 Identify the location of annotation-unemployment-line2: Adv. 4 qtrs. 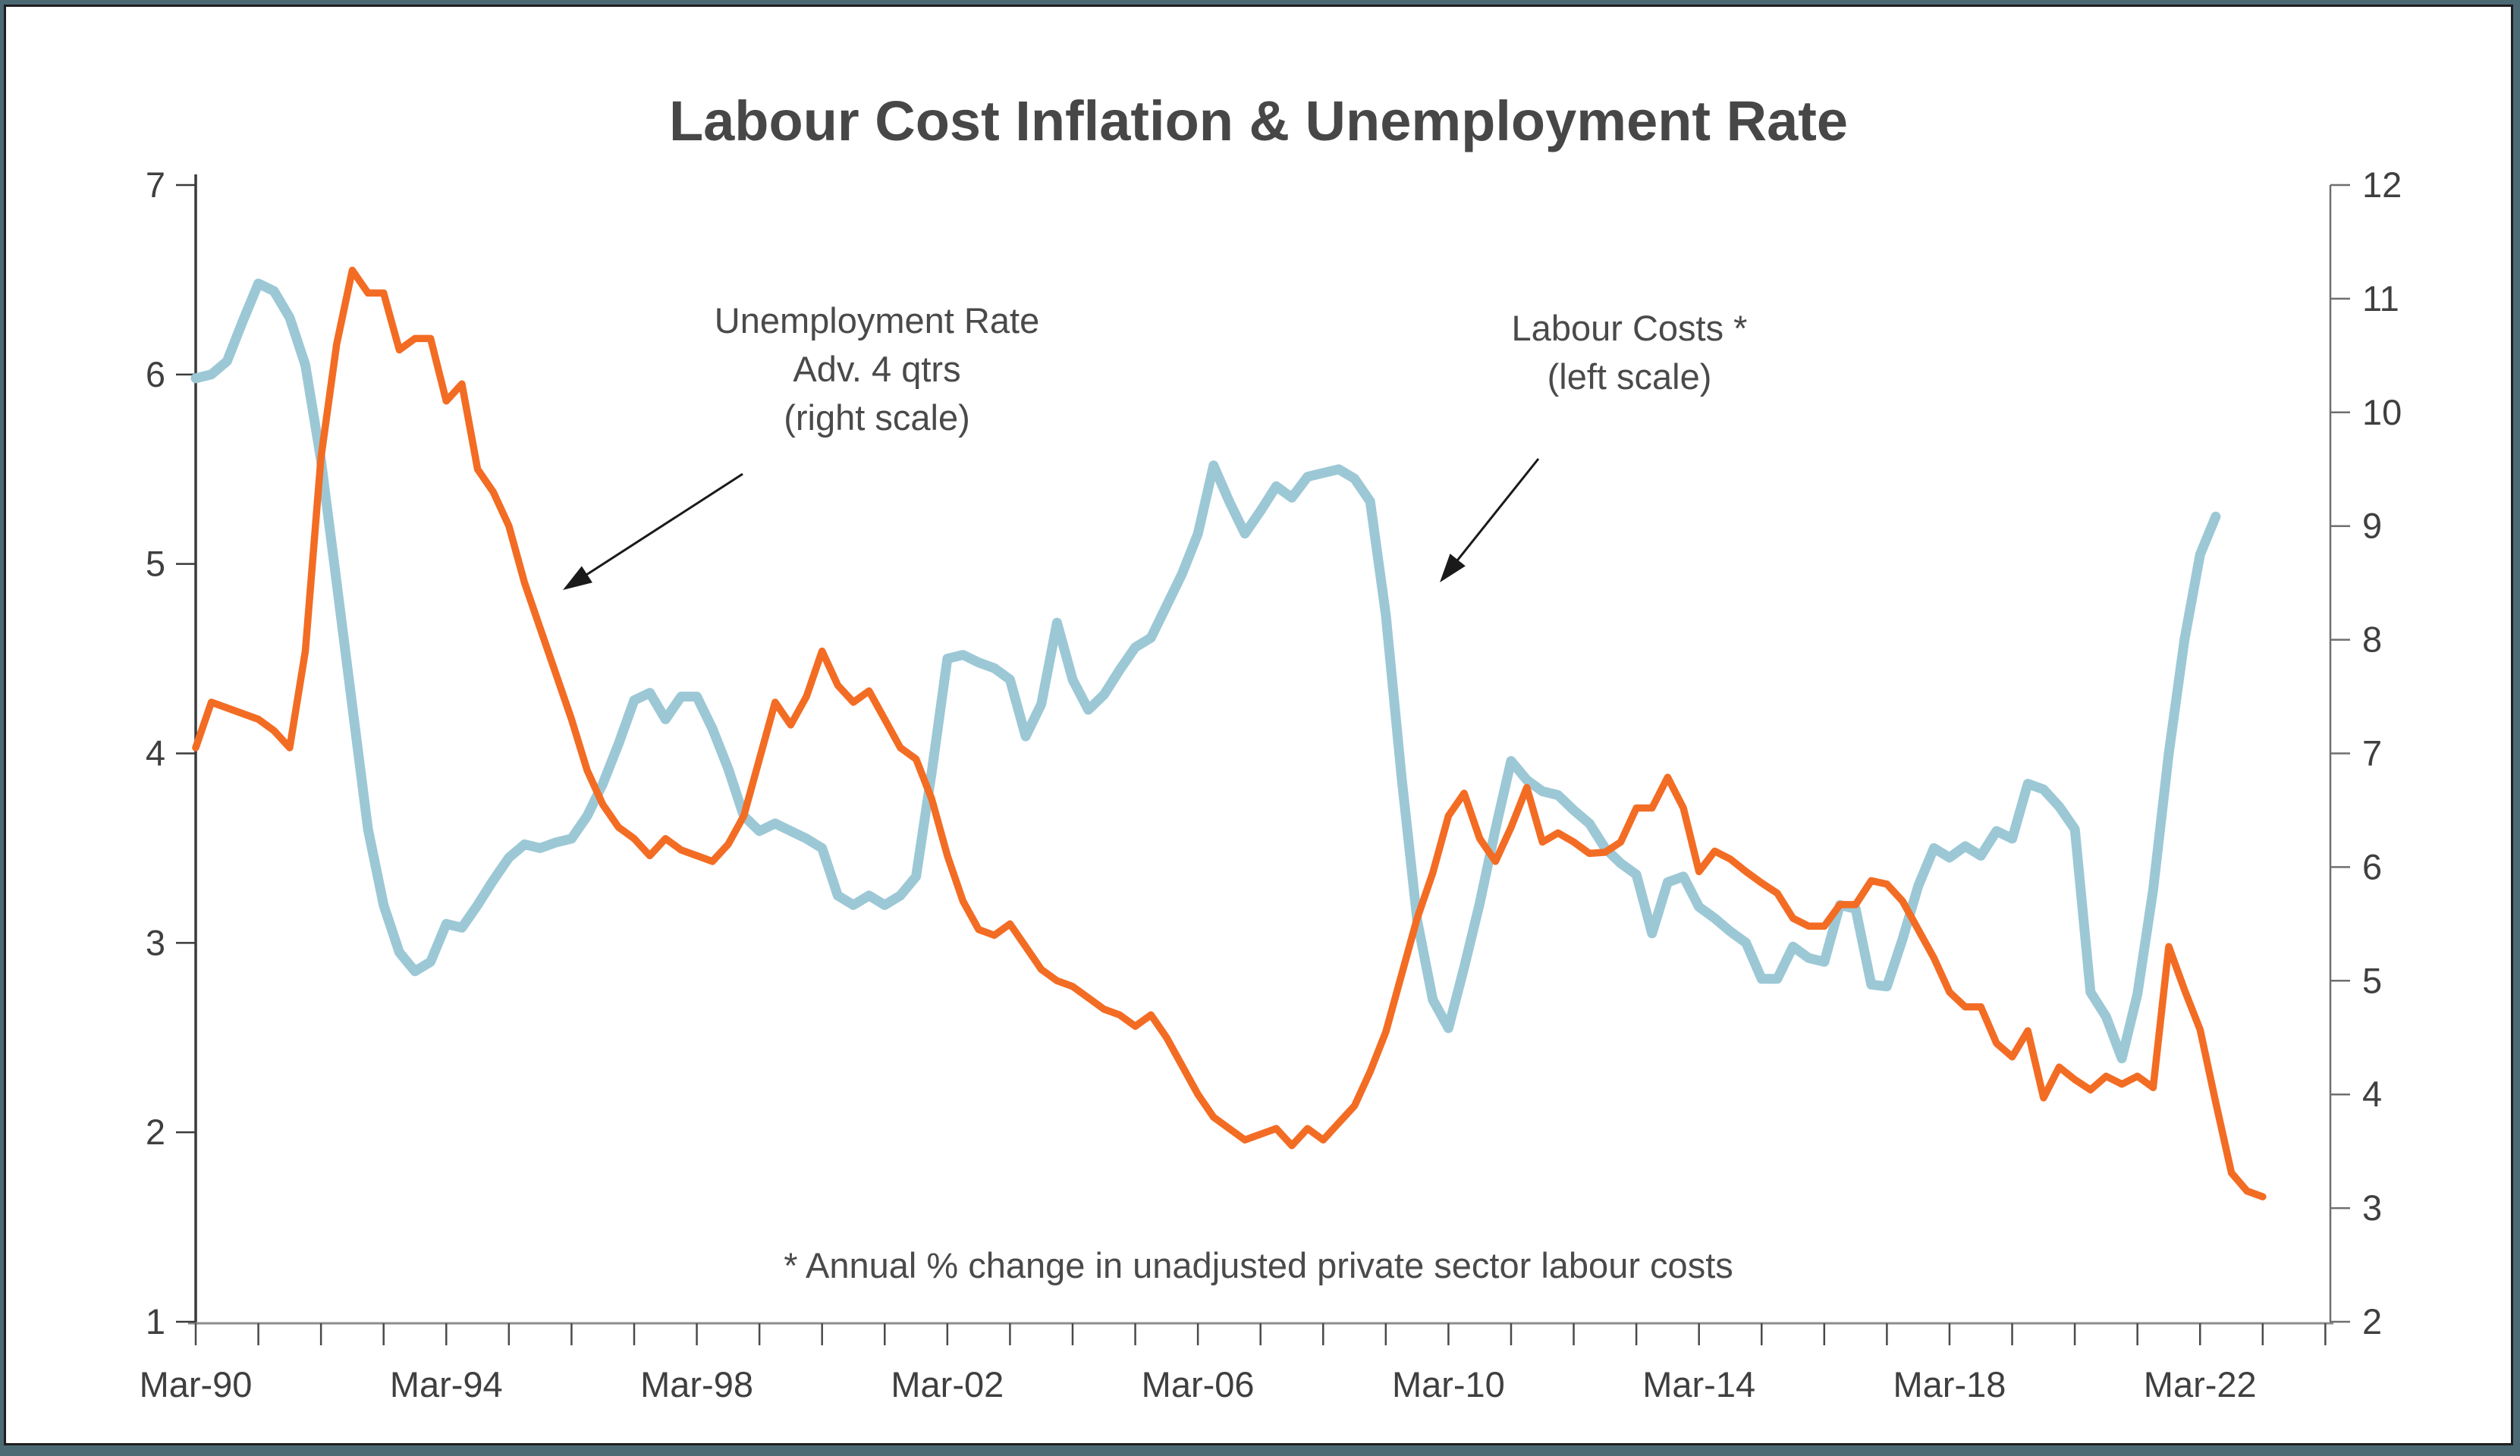
(877, 369).